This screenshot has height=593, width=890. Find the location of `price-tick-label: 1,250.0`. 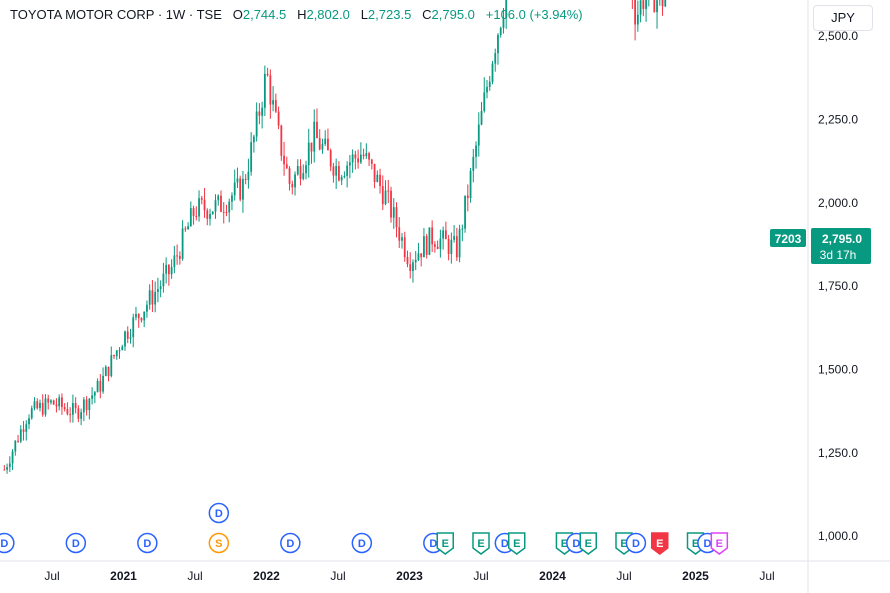

price-tick-label: 1,250.0 is located at coordinates (838, 453).